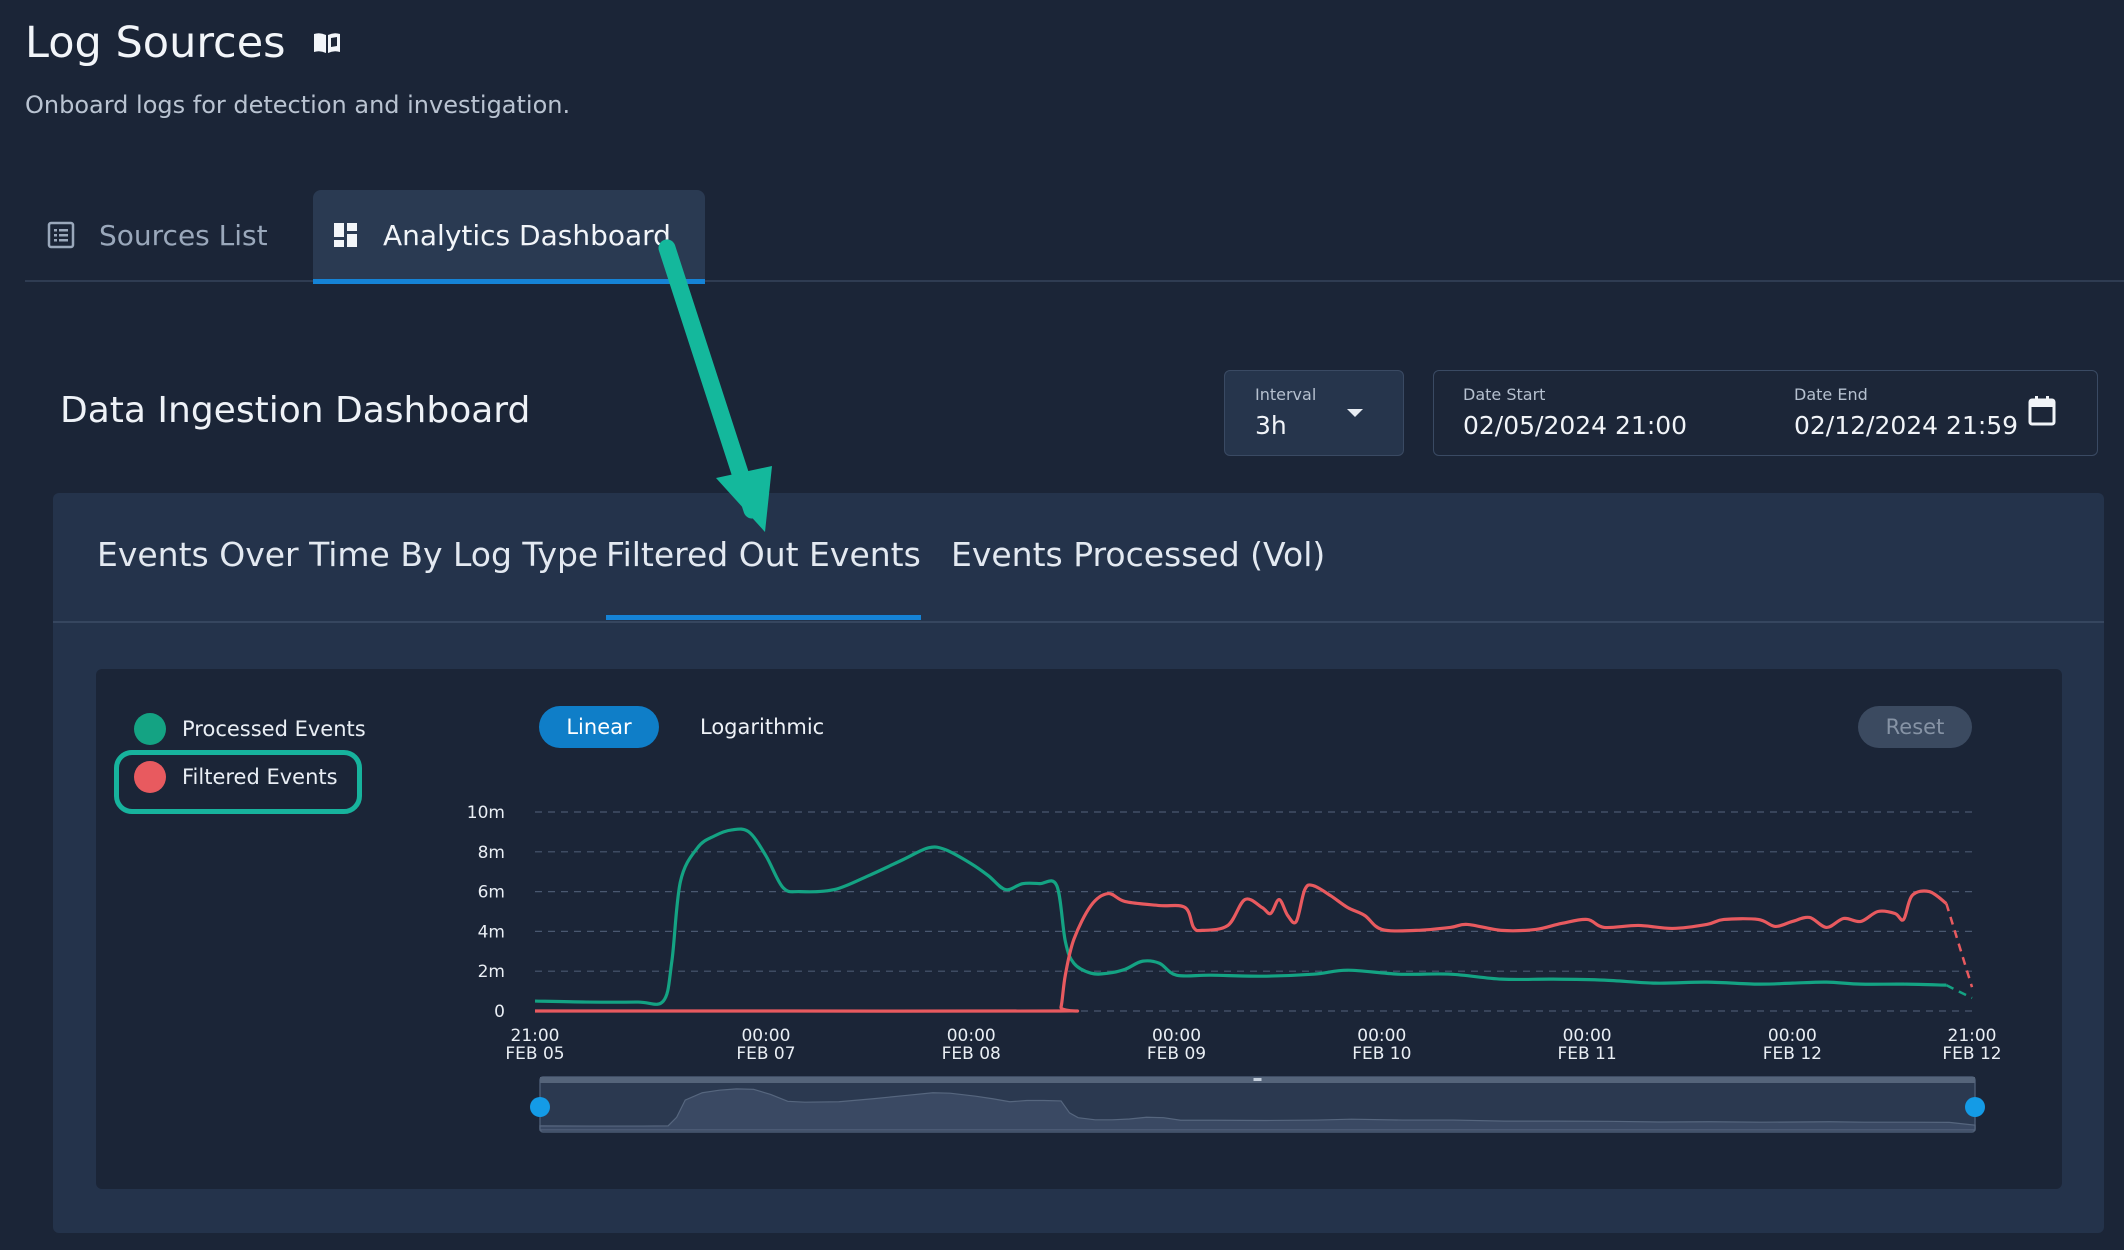 Image resolution: width=2124 pixels, height=1250 pixels. Describe the element at coordinates (1271, 425) in the screenshot. I see `interval-value: 3h` at that location.